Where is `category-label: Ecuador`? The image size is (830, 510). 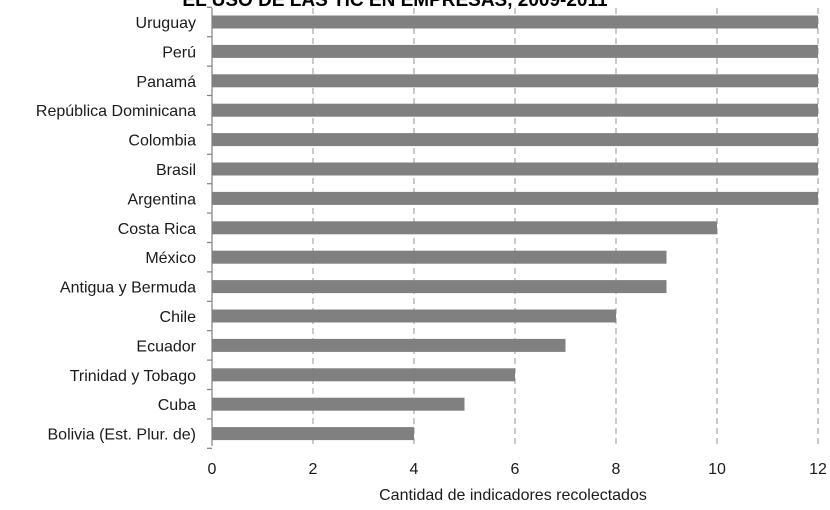
category-label: Ecuador is located at coordinates (166, 346).